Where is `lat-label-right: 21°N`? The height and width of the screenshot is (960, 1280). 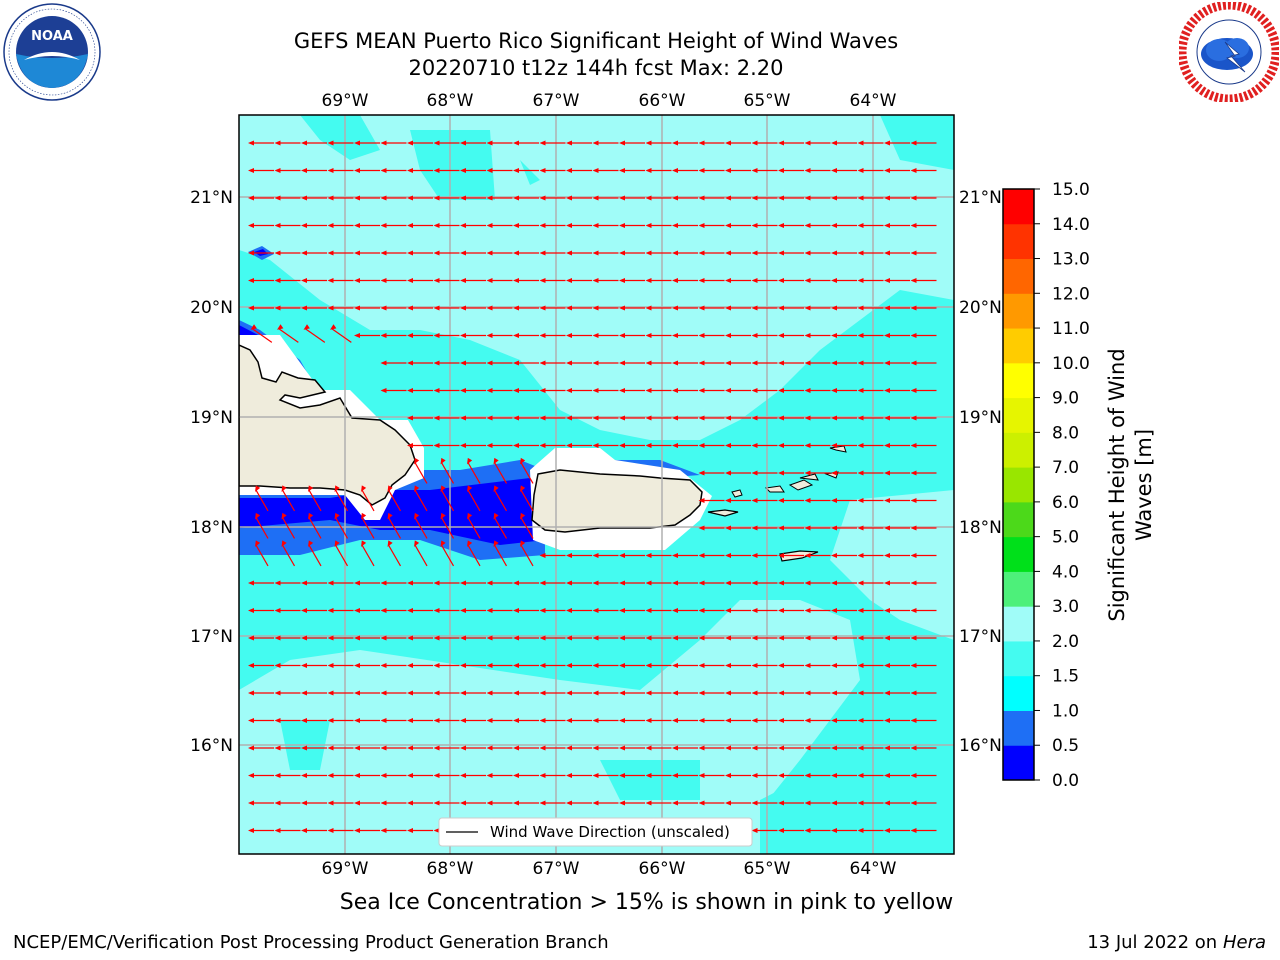
lat-label-right: 21°N is located at coordinates (980, 198).